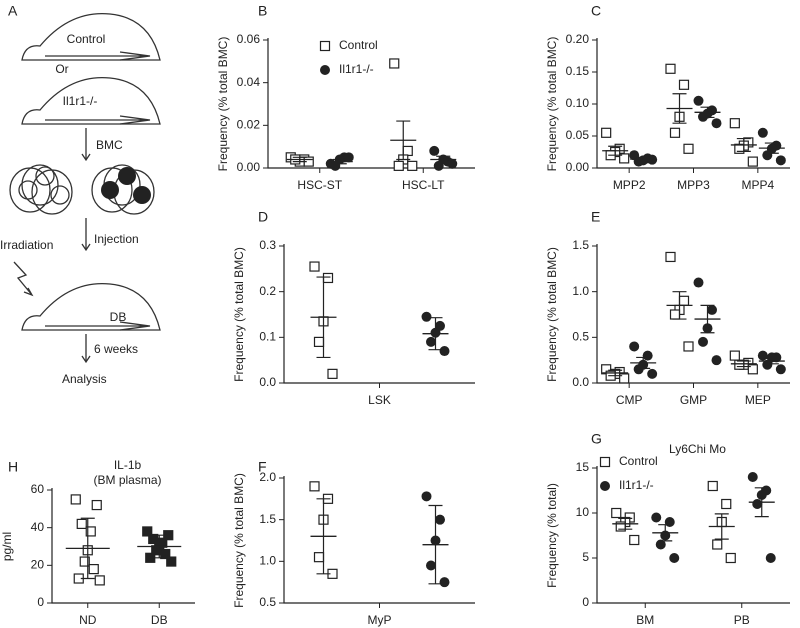  What do you see at coordinates (267, 602) in the screenshot?
I see `y-tick-label: 0.5` at bounding box center [267, 602].